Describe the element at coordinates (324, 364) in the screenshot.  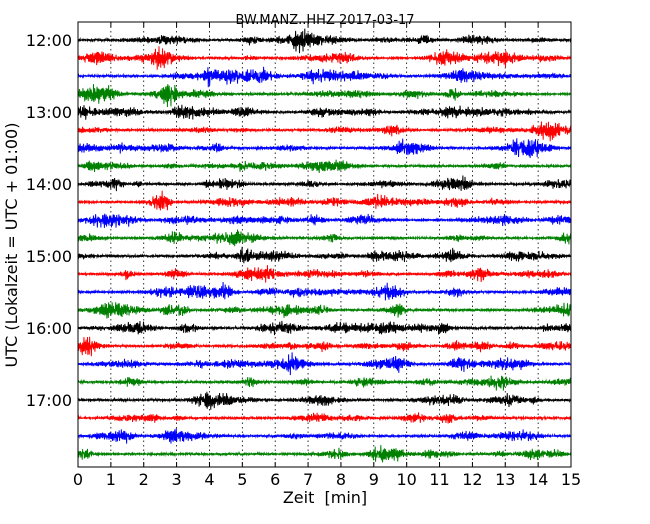
I see `trace-16:30` at that location.